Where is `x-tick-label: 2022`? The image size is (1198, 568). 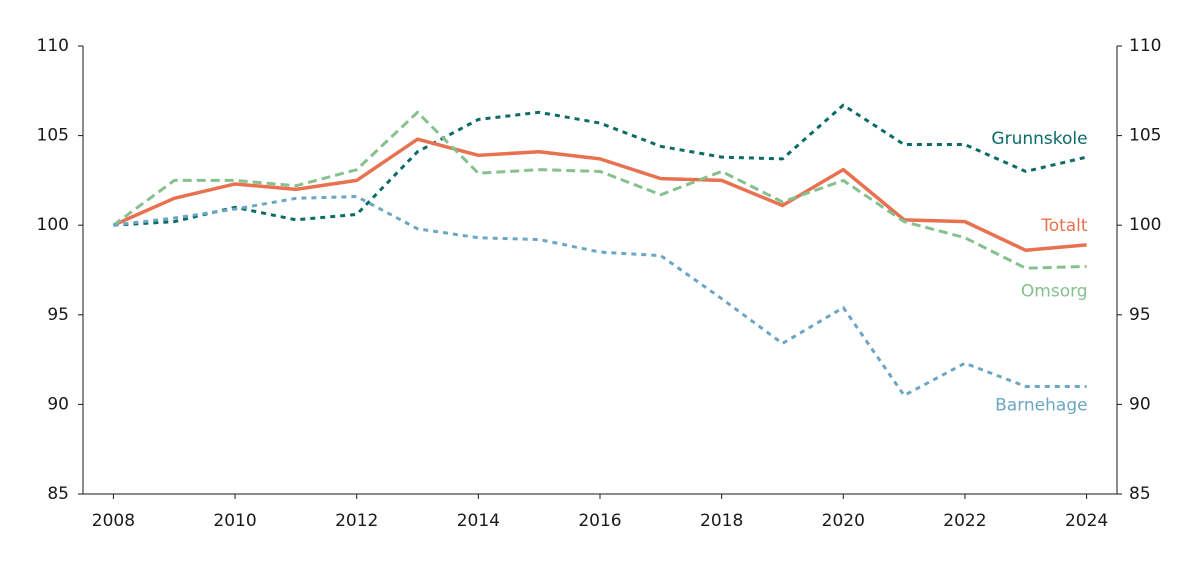
x-tick-label: 2022 is located at coordinates (964, 521).